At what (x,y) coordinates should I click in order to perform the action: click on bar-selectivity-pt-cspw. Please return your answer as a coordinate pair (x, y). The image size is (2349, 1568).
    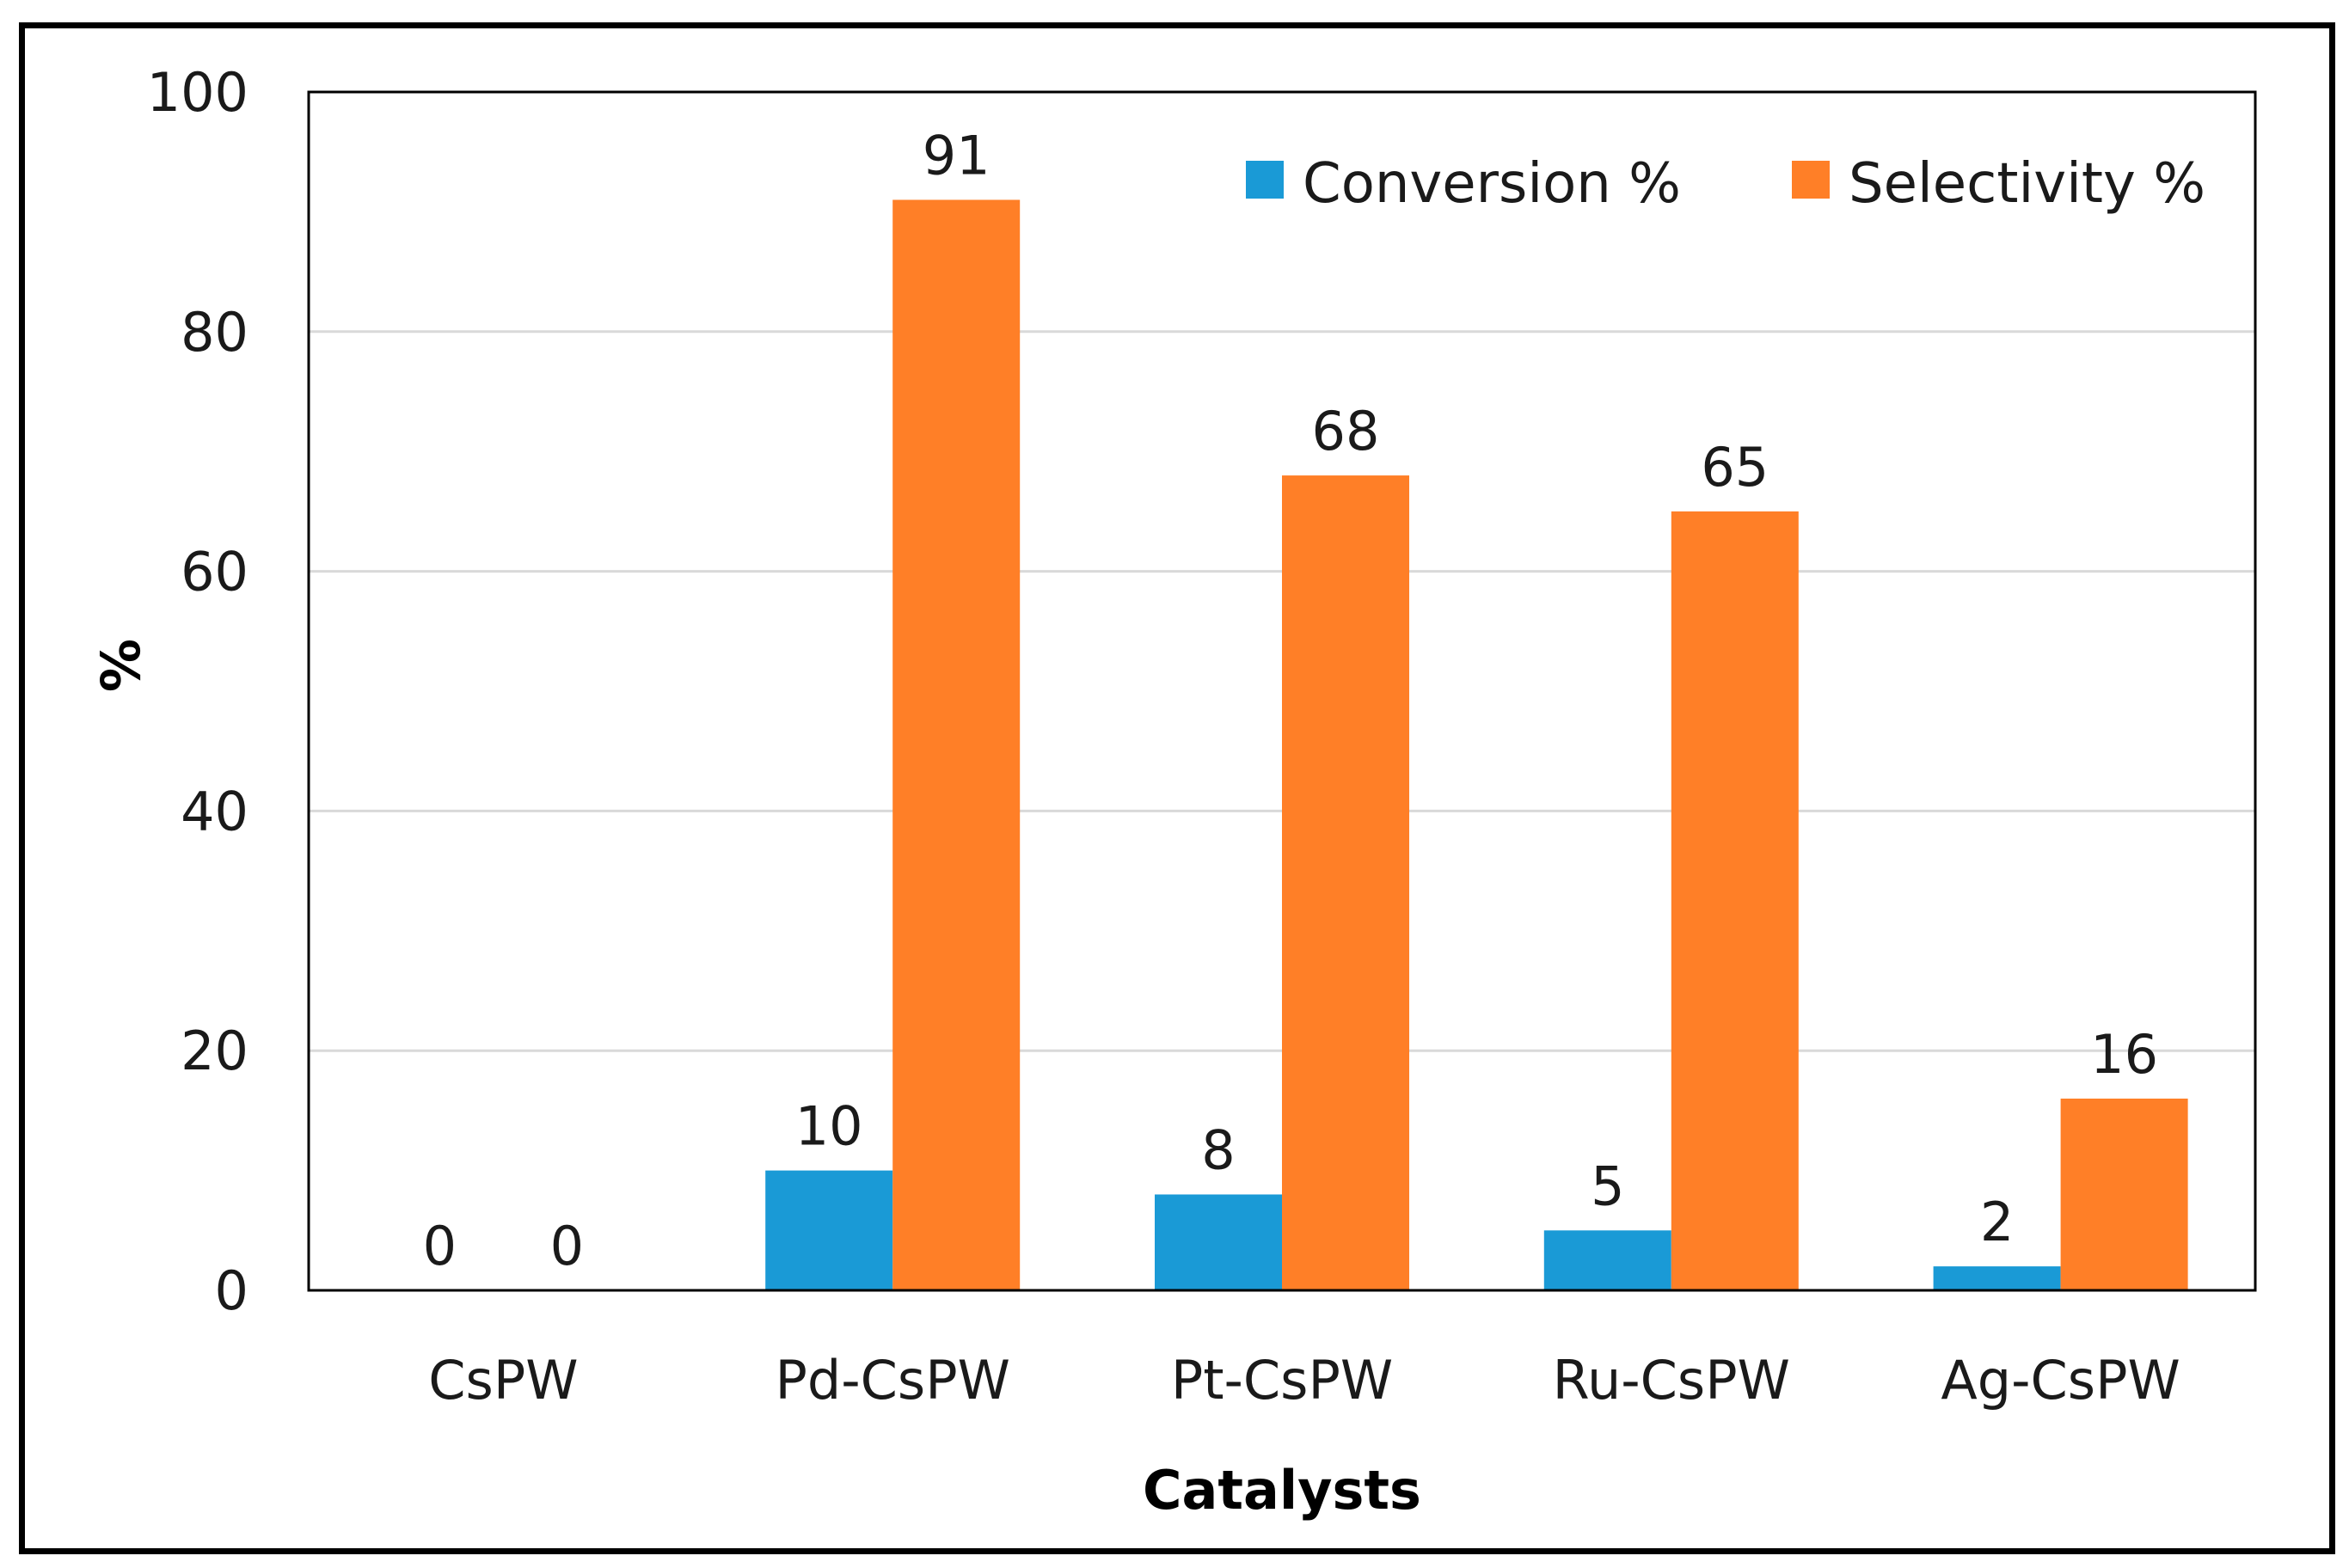
    Looking at the image, I should click on (1345, 882).